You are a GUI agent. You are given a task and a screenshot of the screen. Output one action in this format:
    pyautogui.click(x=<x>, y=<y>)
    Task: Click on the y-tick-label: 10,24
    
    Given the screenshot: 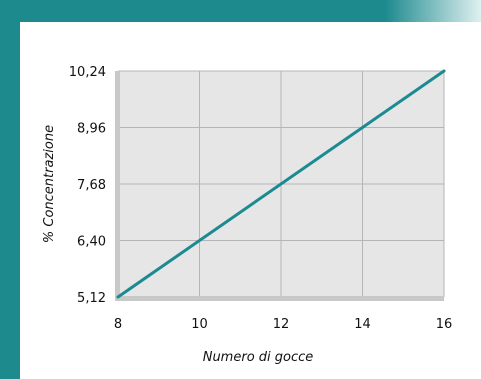 What is the action you would take?
    pyautogui.click(x=87, y=72)
    